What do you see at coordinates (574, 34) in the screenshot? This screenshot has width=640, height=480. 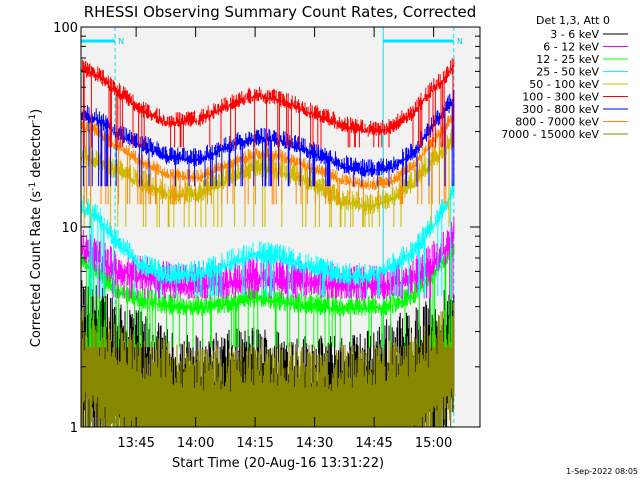 I see `legend-label-0: 3 - 6 keV` at bounding box center [574, 34].